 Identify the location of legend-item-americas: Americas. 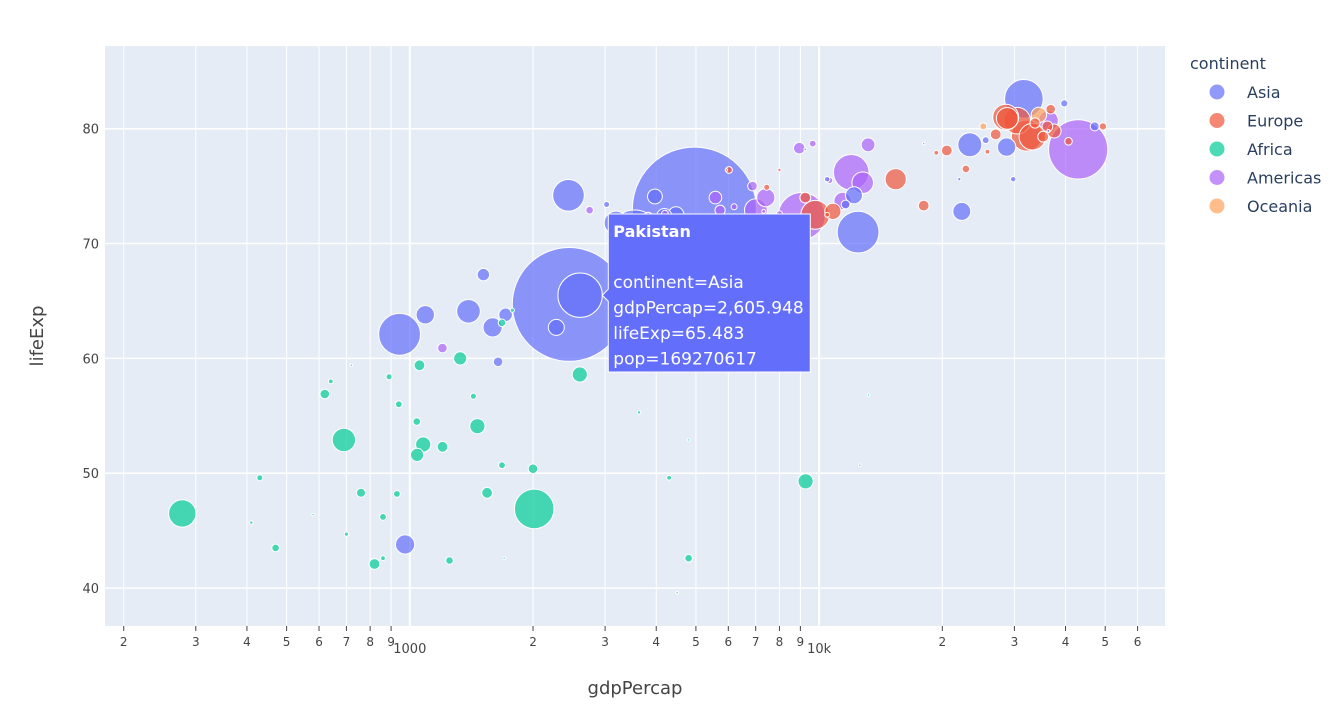
(1265, 178).